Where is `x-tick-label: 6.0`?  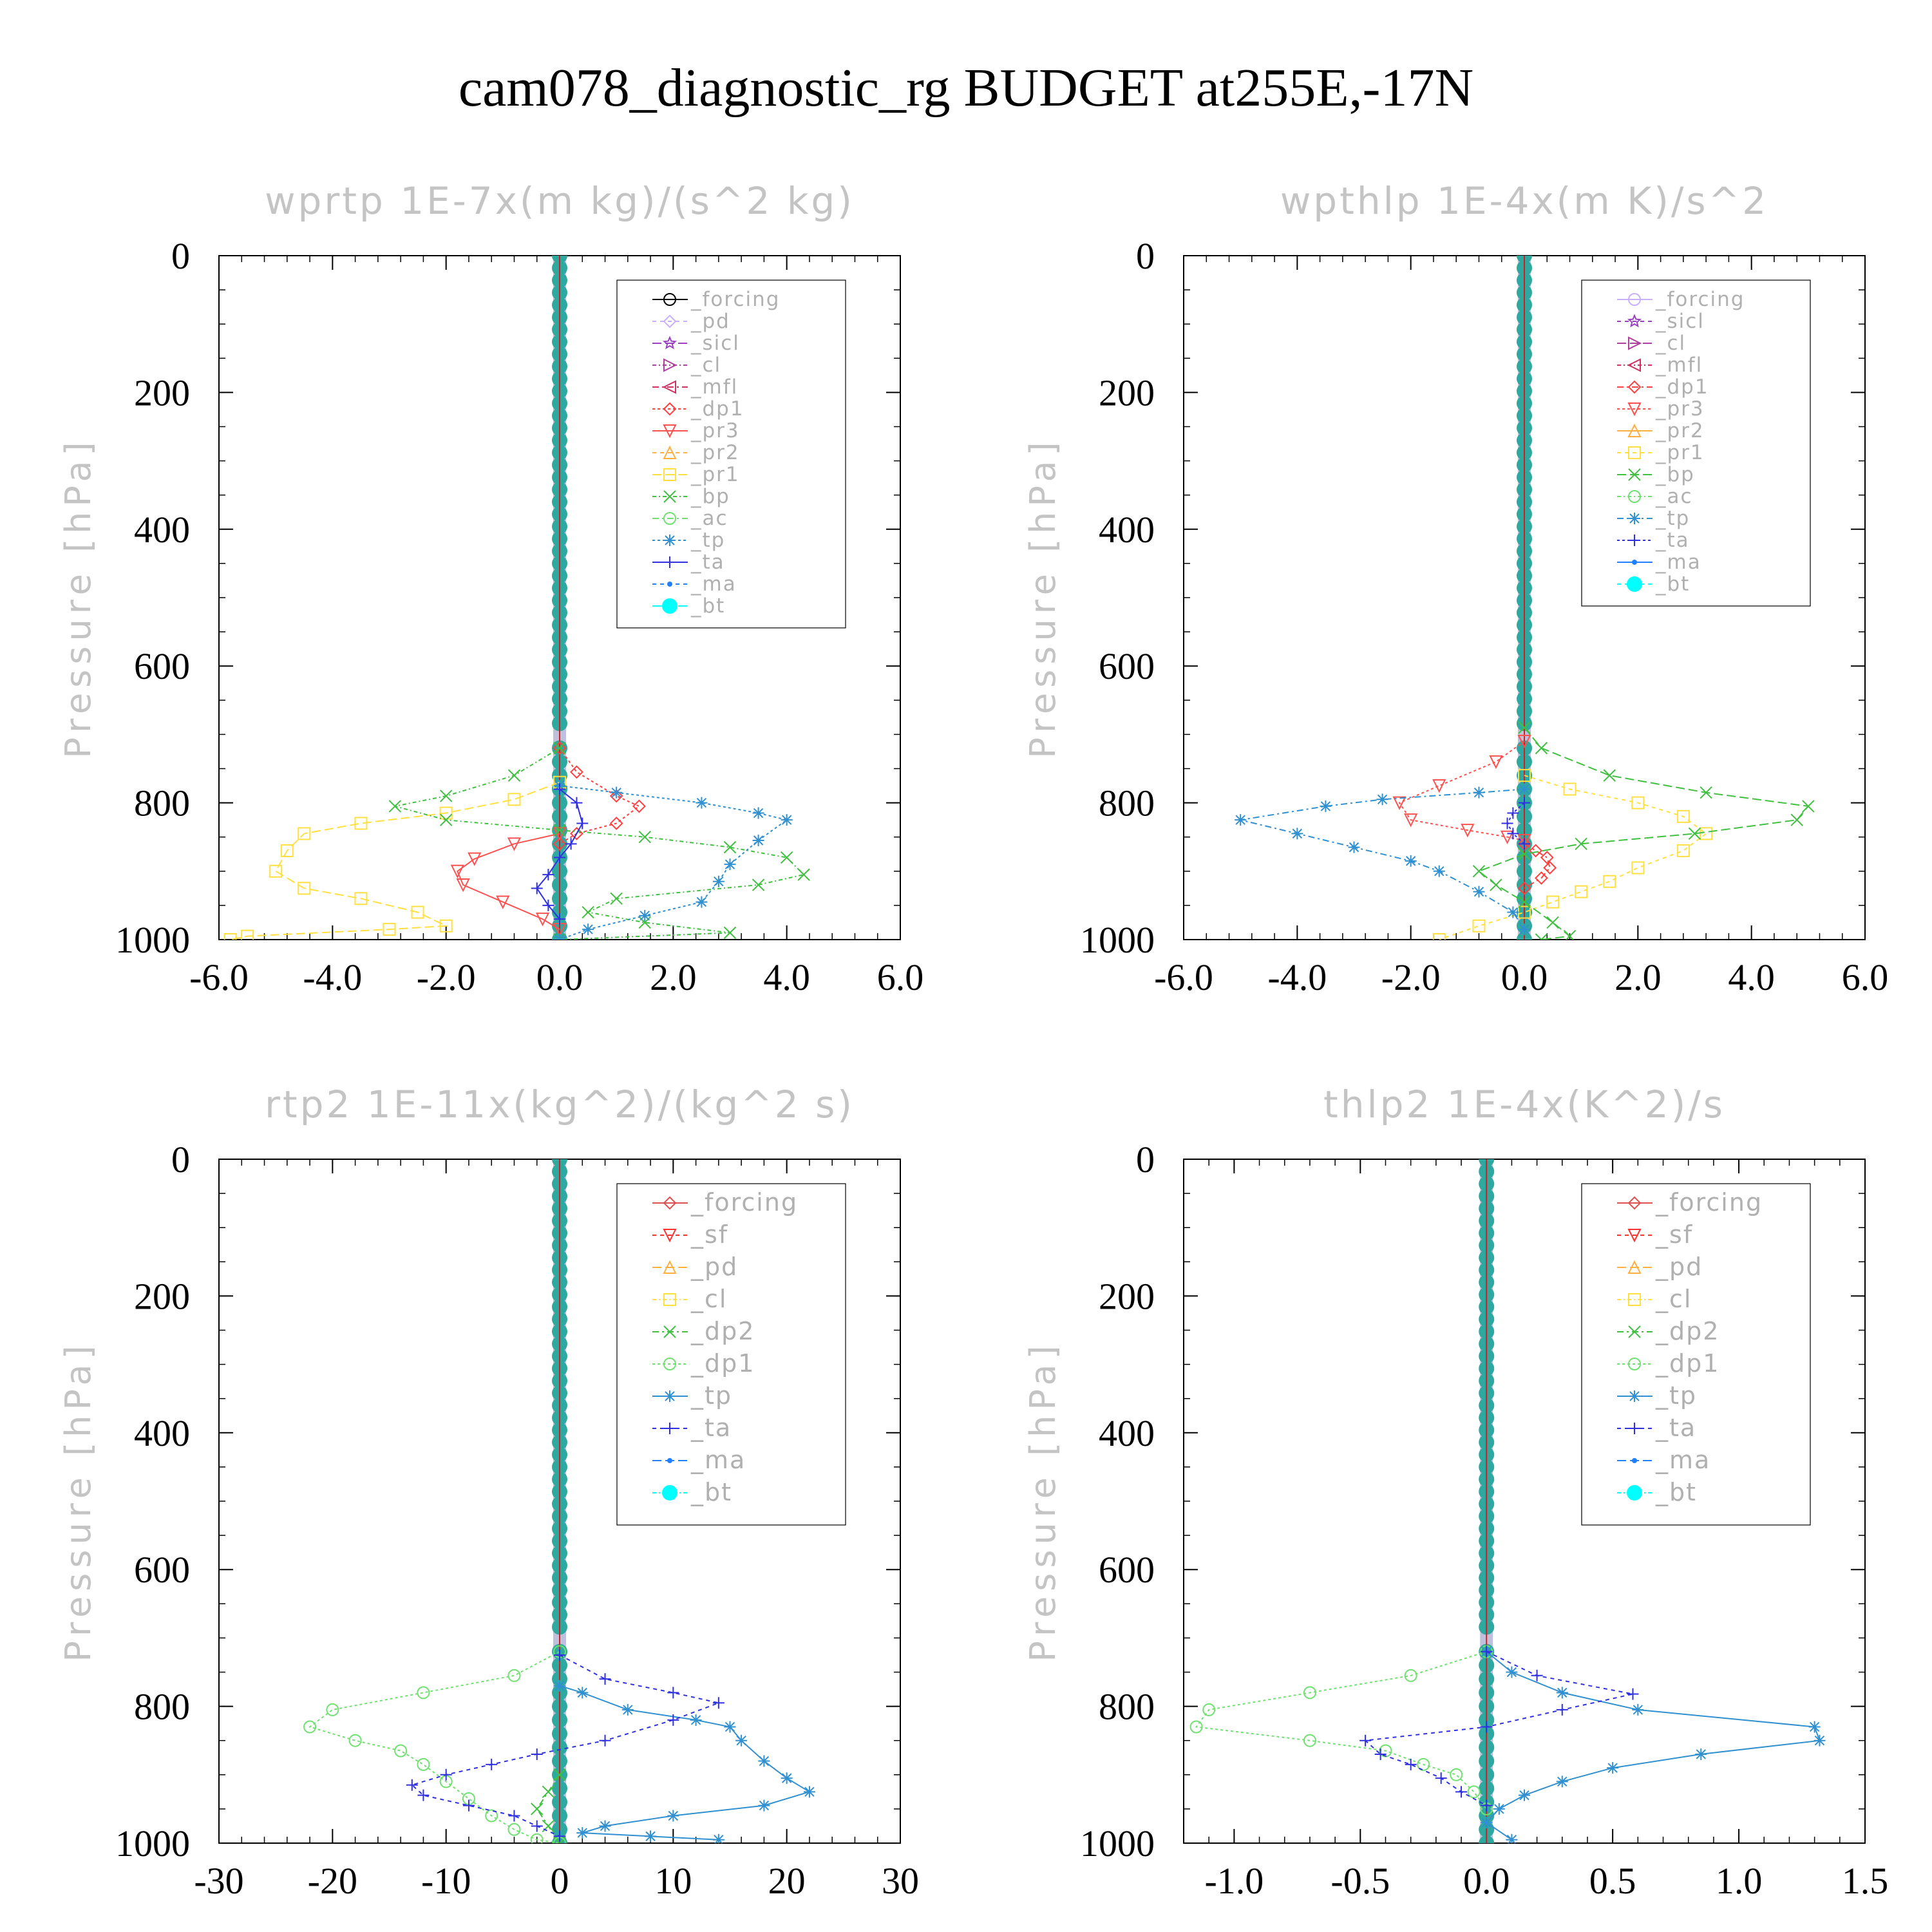 x-tick-label: 6.0 is located at coordinates (1865, 977).